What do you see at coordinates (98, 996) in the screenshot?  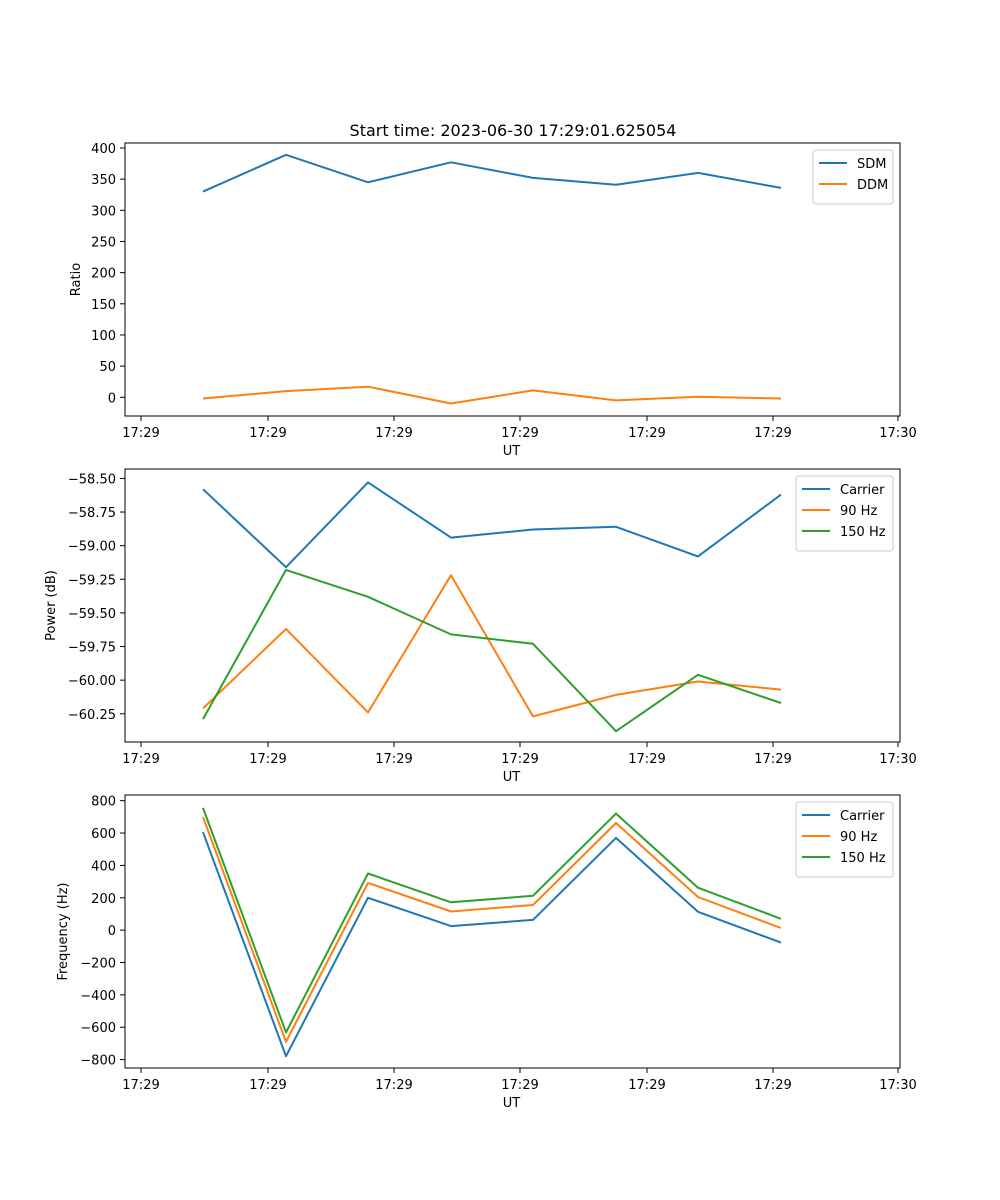 I see `y-tick-label: −400` at bounding box center [98, 996].